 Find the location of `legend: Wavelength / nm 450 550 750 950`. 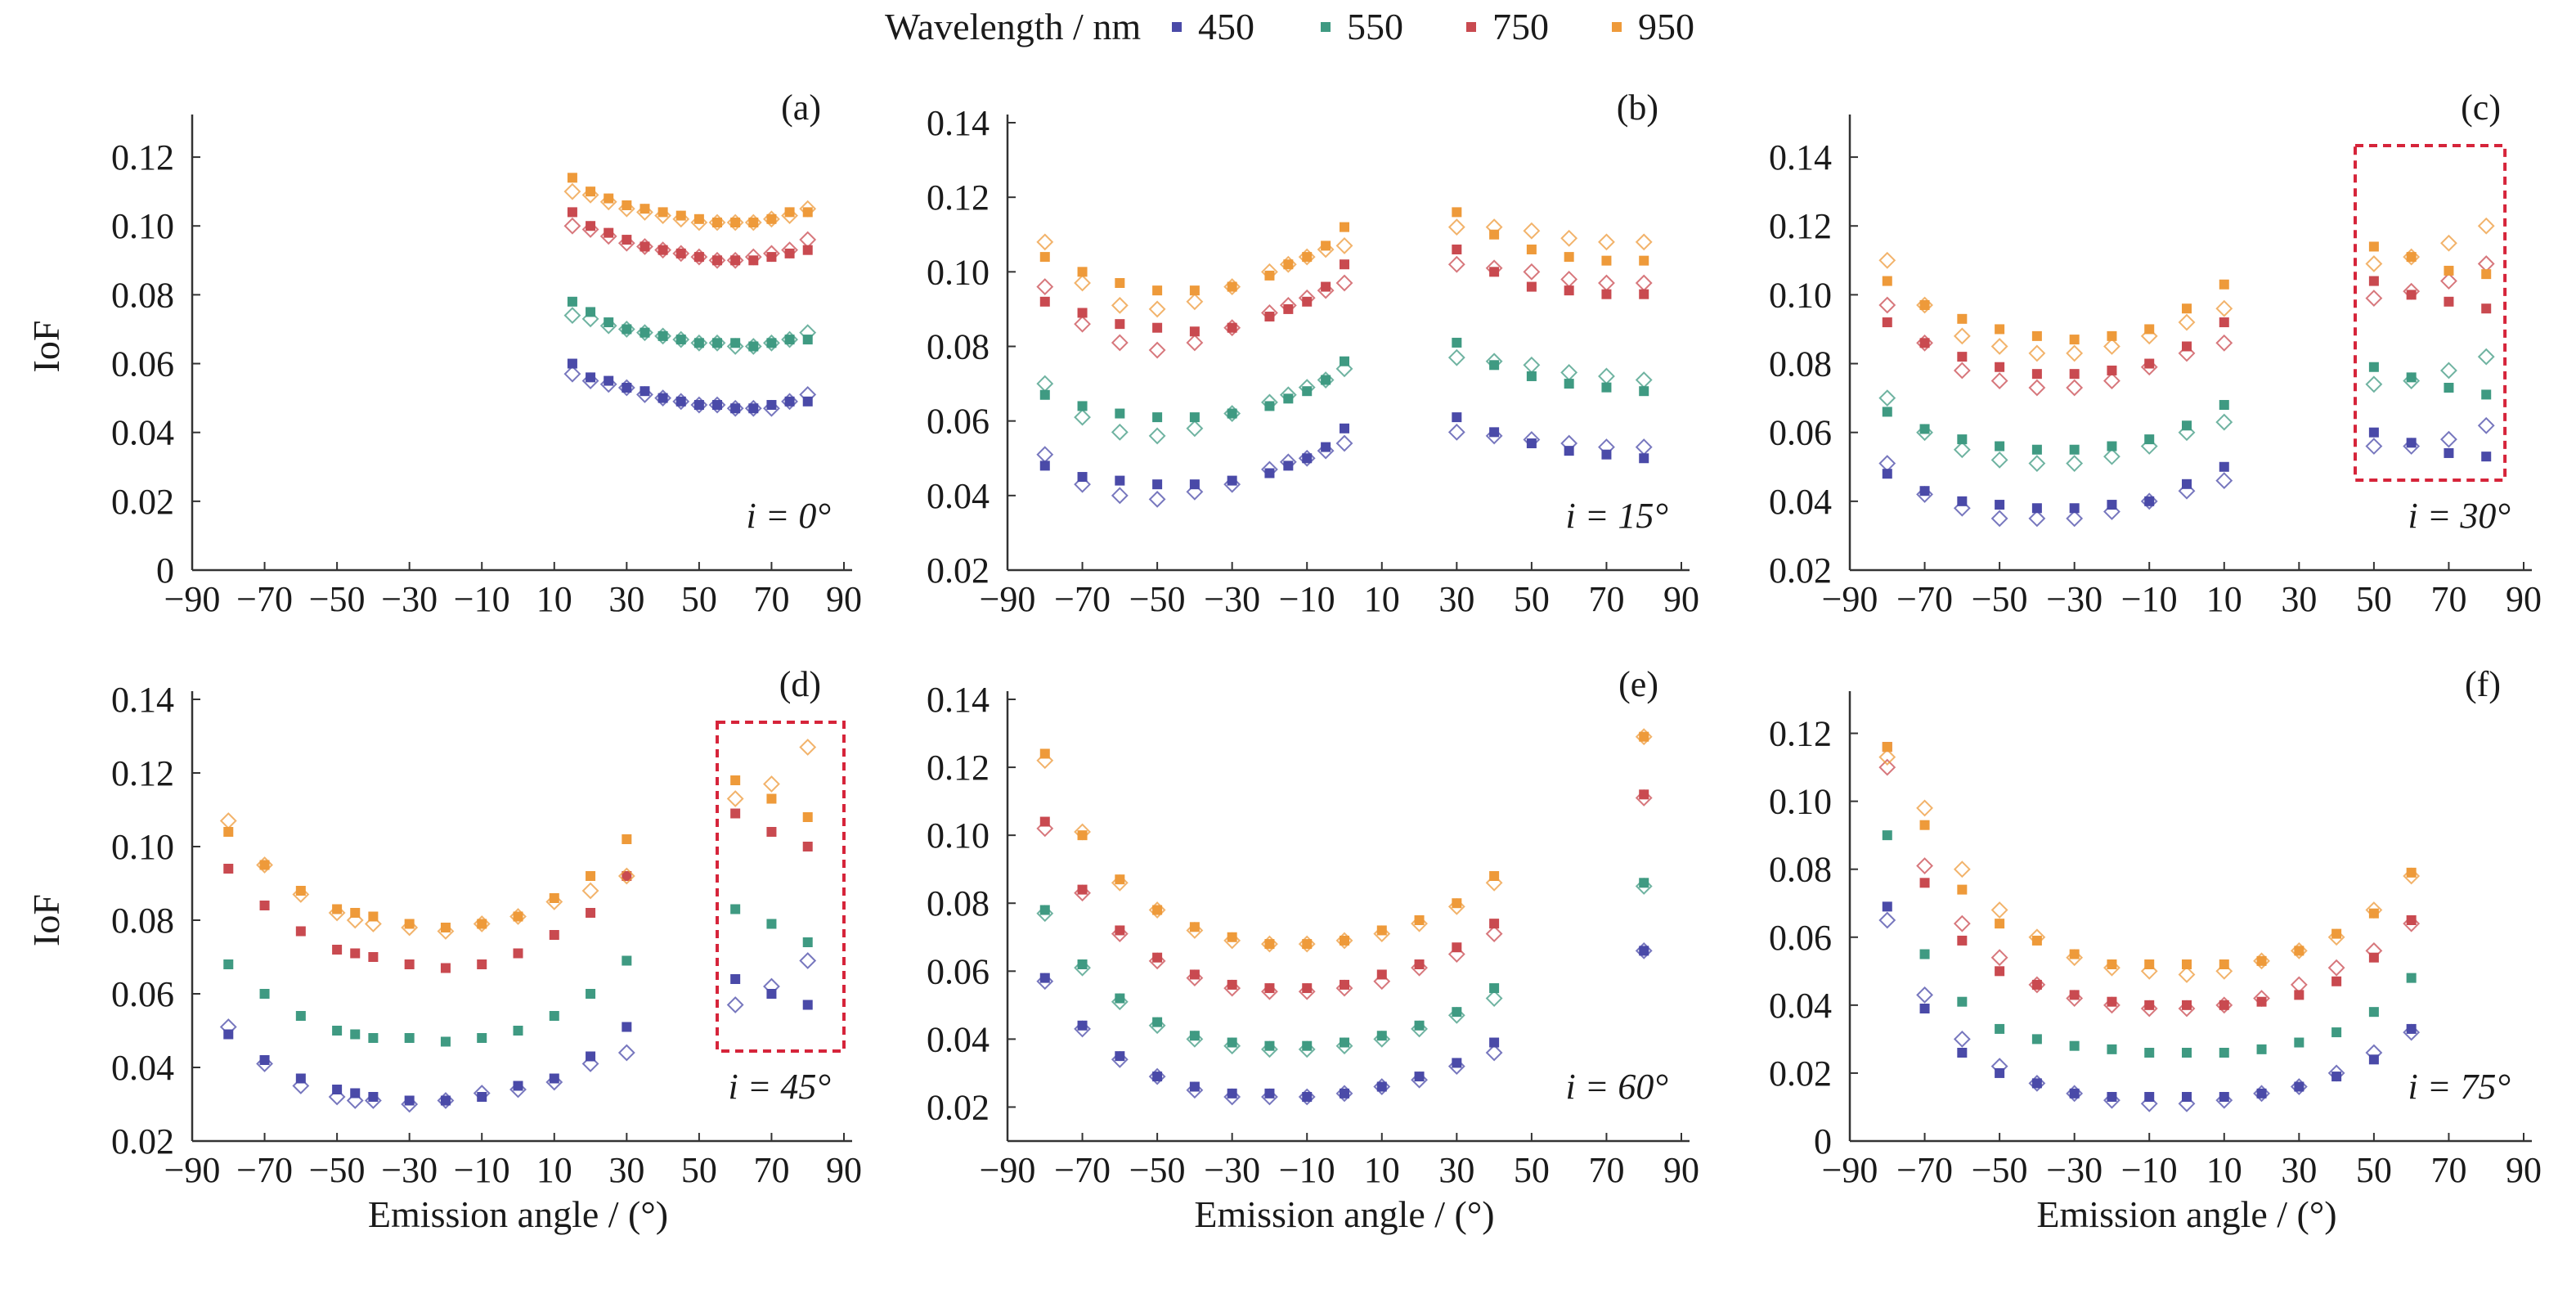

legend: Wavelength / nm 450 550 750 950 is located at coordinates (1288, 24).